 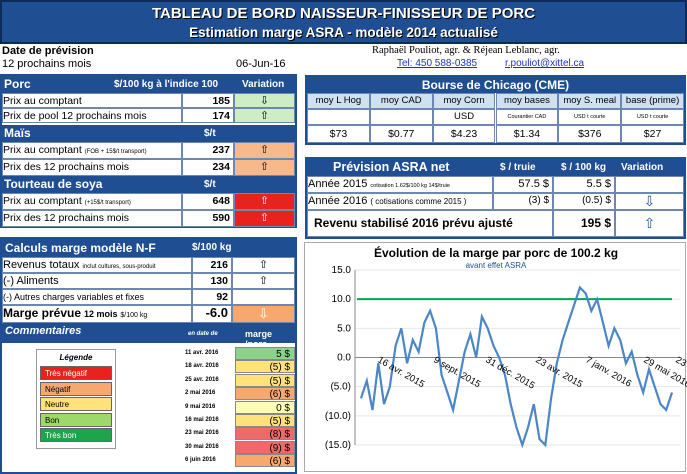 What do you see at coordinates (523, 201) in the screenshot?
I see `asra-2016-truie: (3) $` at bounding box center [523, 201].